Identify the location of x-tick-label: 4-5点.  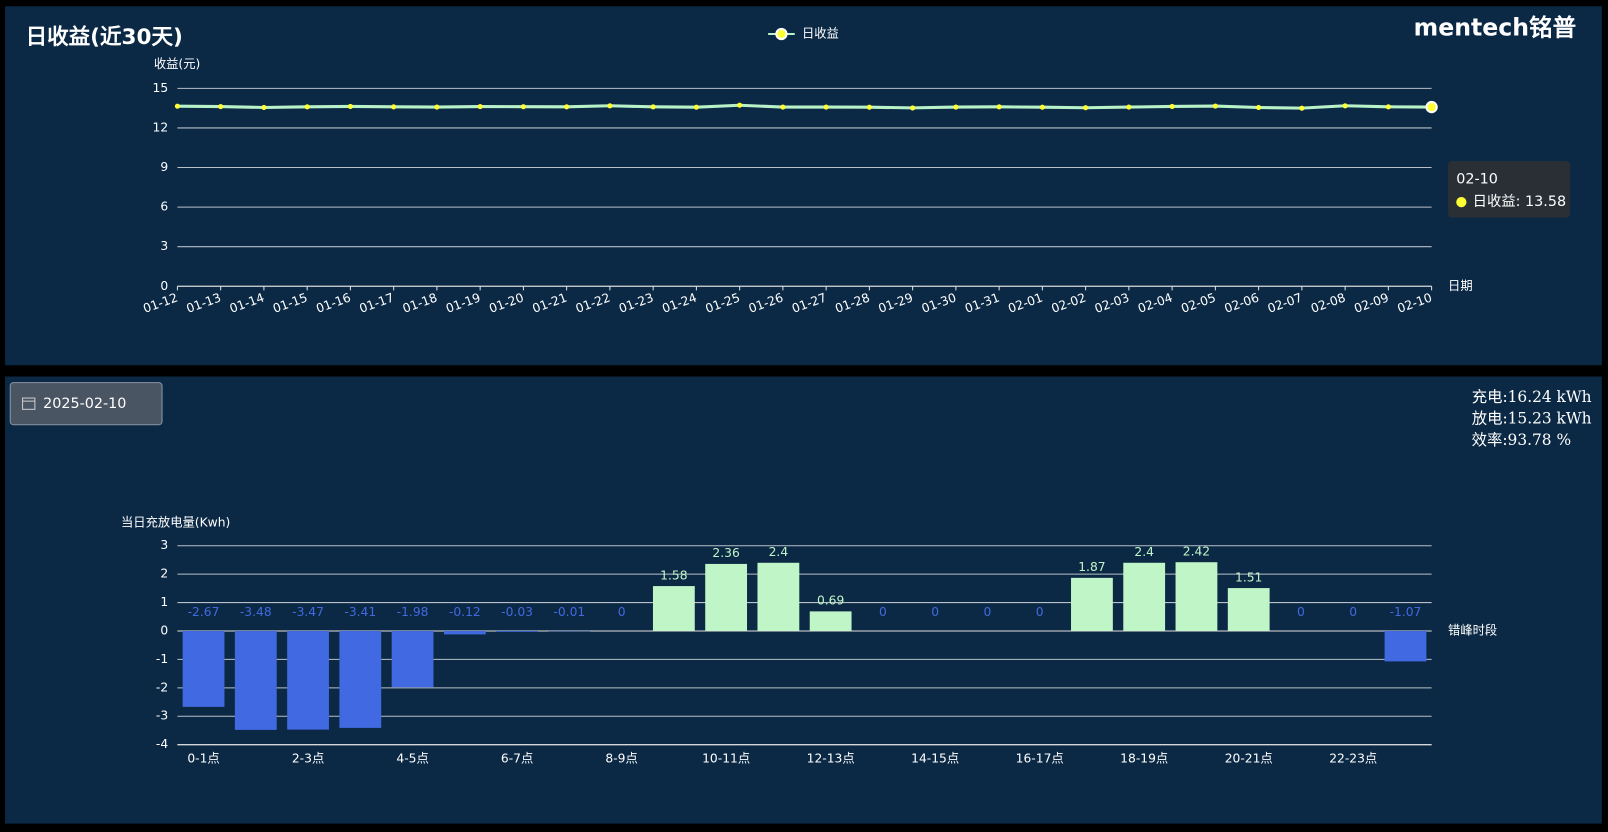
(412, 759).